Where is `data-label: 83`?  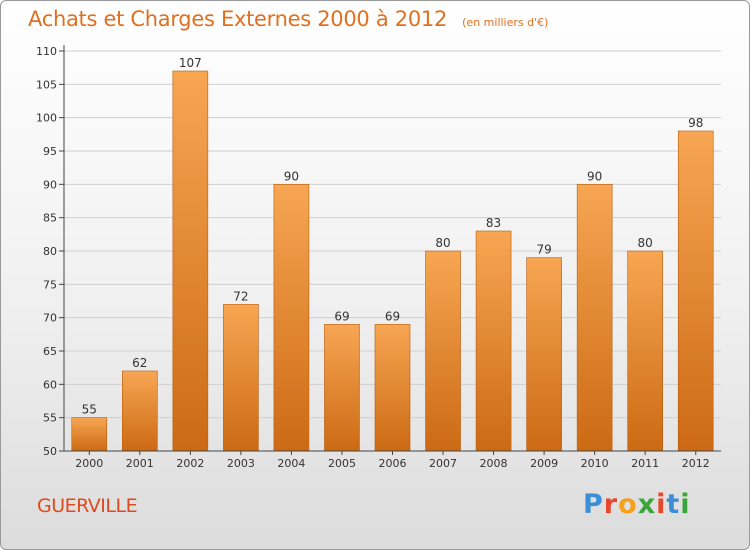 data-label: 83 is located at coordinates (493, 223).